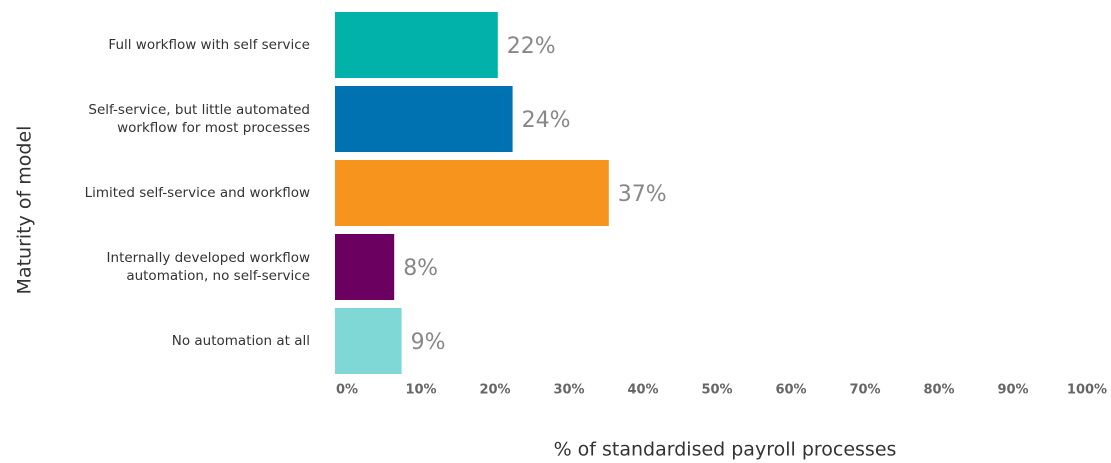  I want to click on x-axis-title: % of standardised payroll processes, so click(725, 450).